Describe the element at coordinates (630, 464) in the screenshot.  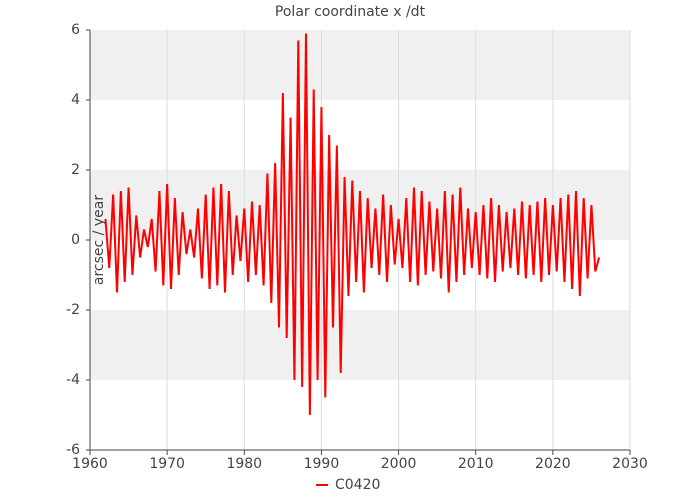
I see `x-tick-label: 2030` at that location.